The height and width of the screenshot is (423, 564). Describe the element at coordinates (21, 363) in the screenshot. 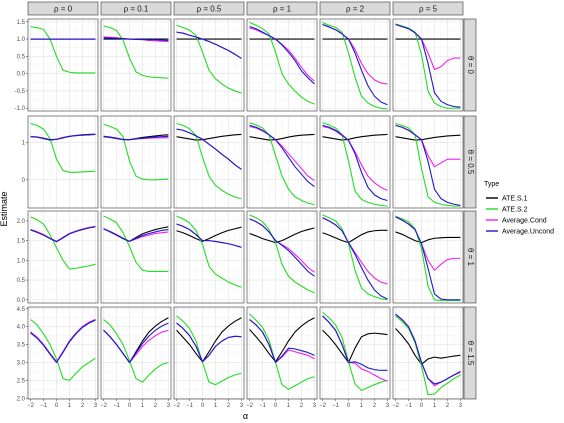

I see `y-tick-label: 3.0` at that location.